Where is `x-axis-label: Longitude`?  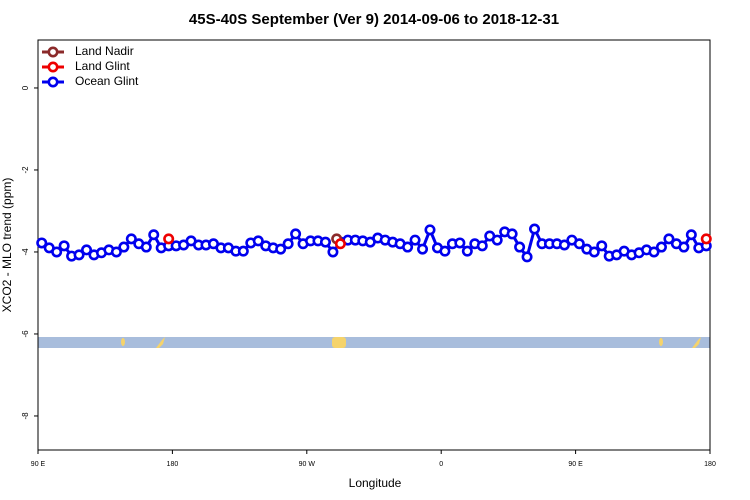 x-axis-label: Longitude is located at coordinates (375, 483).